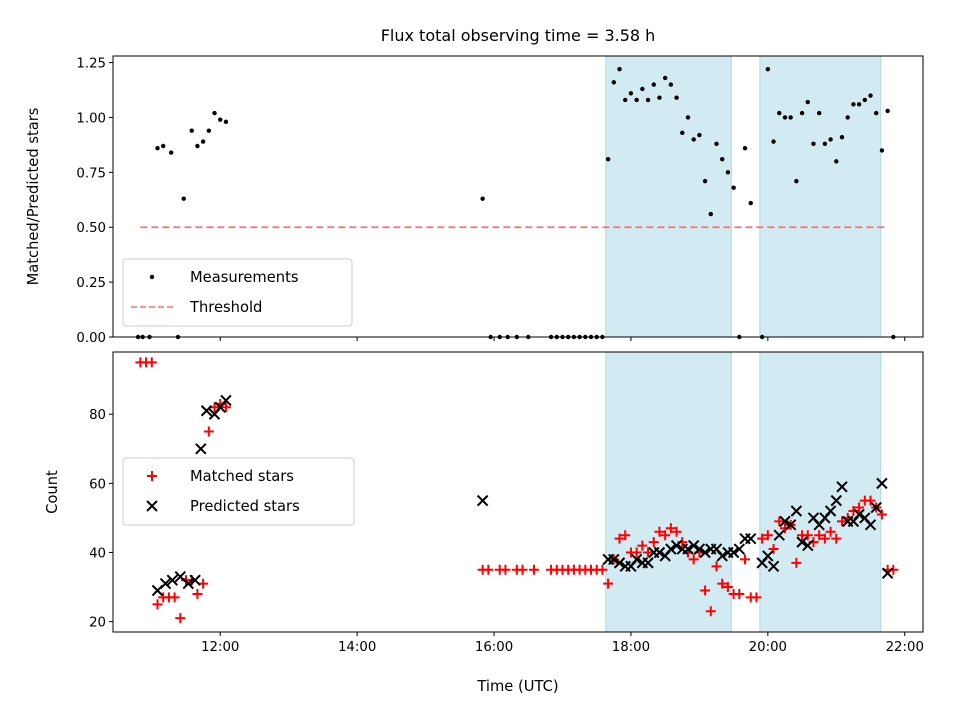  What do you see at coordinates (91, 283) in the screenshot?
I see `y-tick-label-0-25: 0.25` at bounding box center [91, 283].